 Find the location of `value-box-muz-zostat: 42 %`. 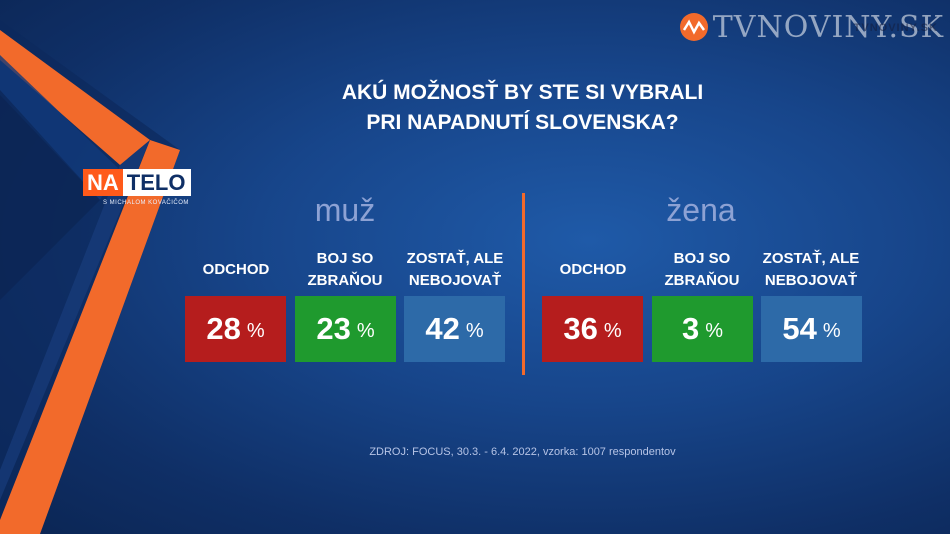

value-box-muz-zostat: 42 % is located at coordinates (454, 329).